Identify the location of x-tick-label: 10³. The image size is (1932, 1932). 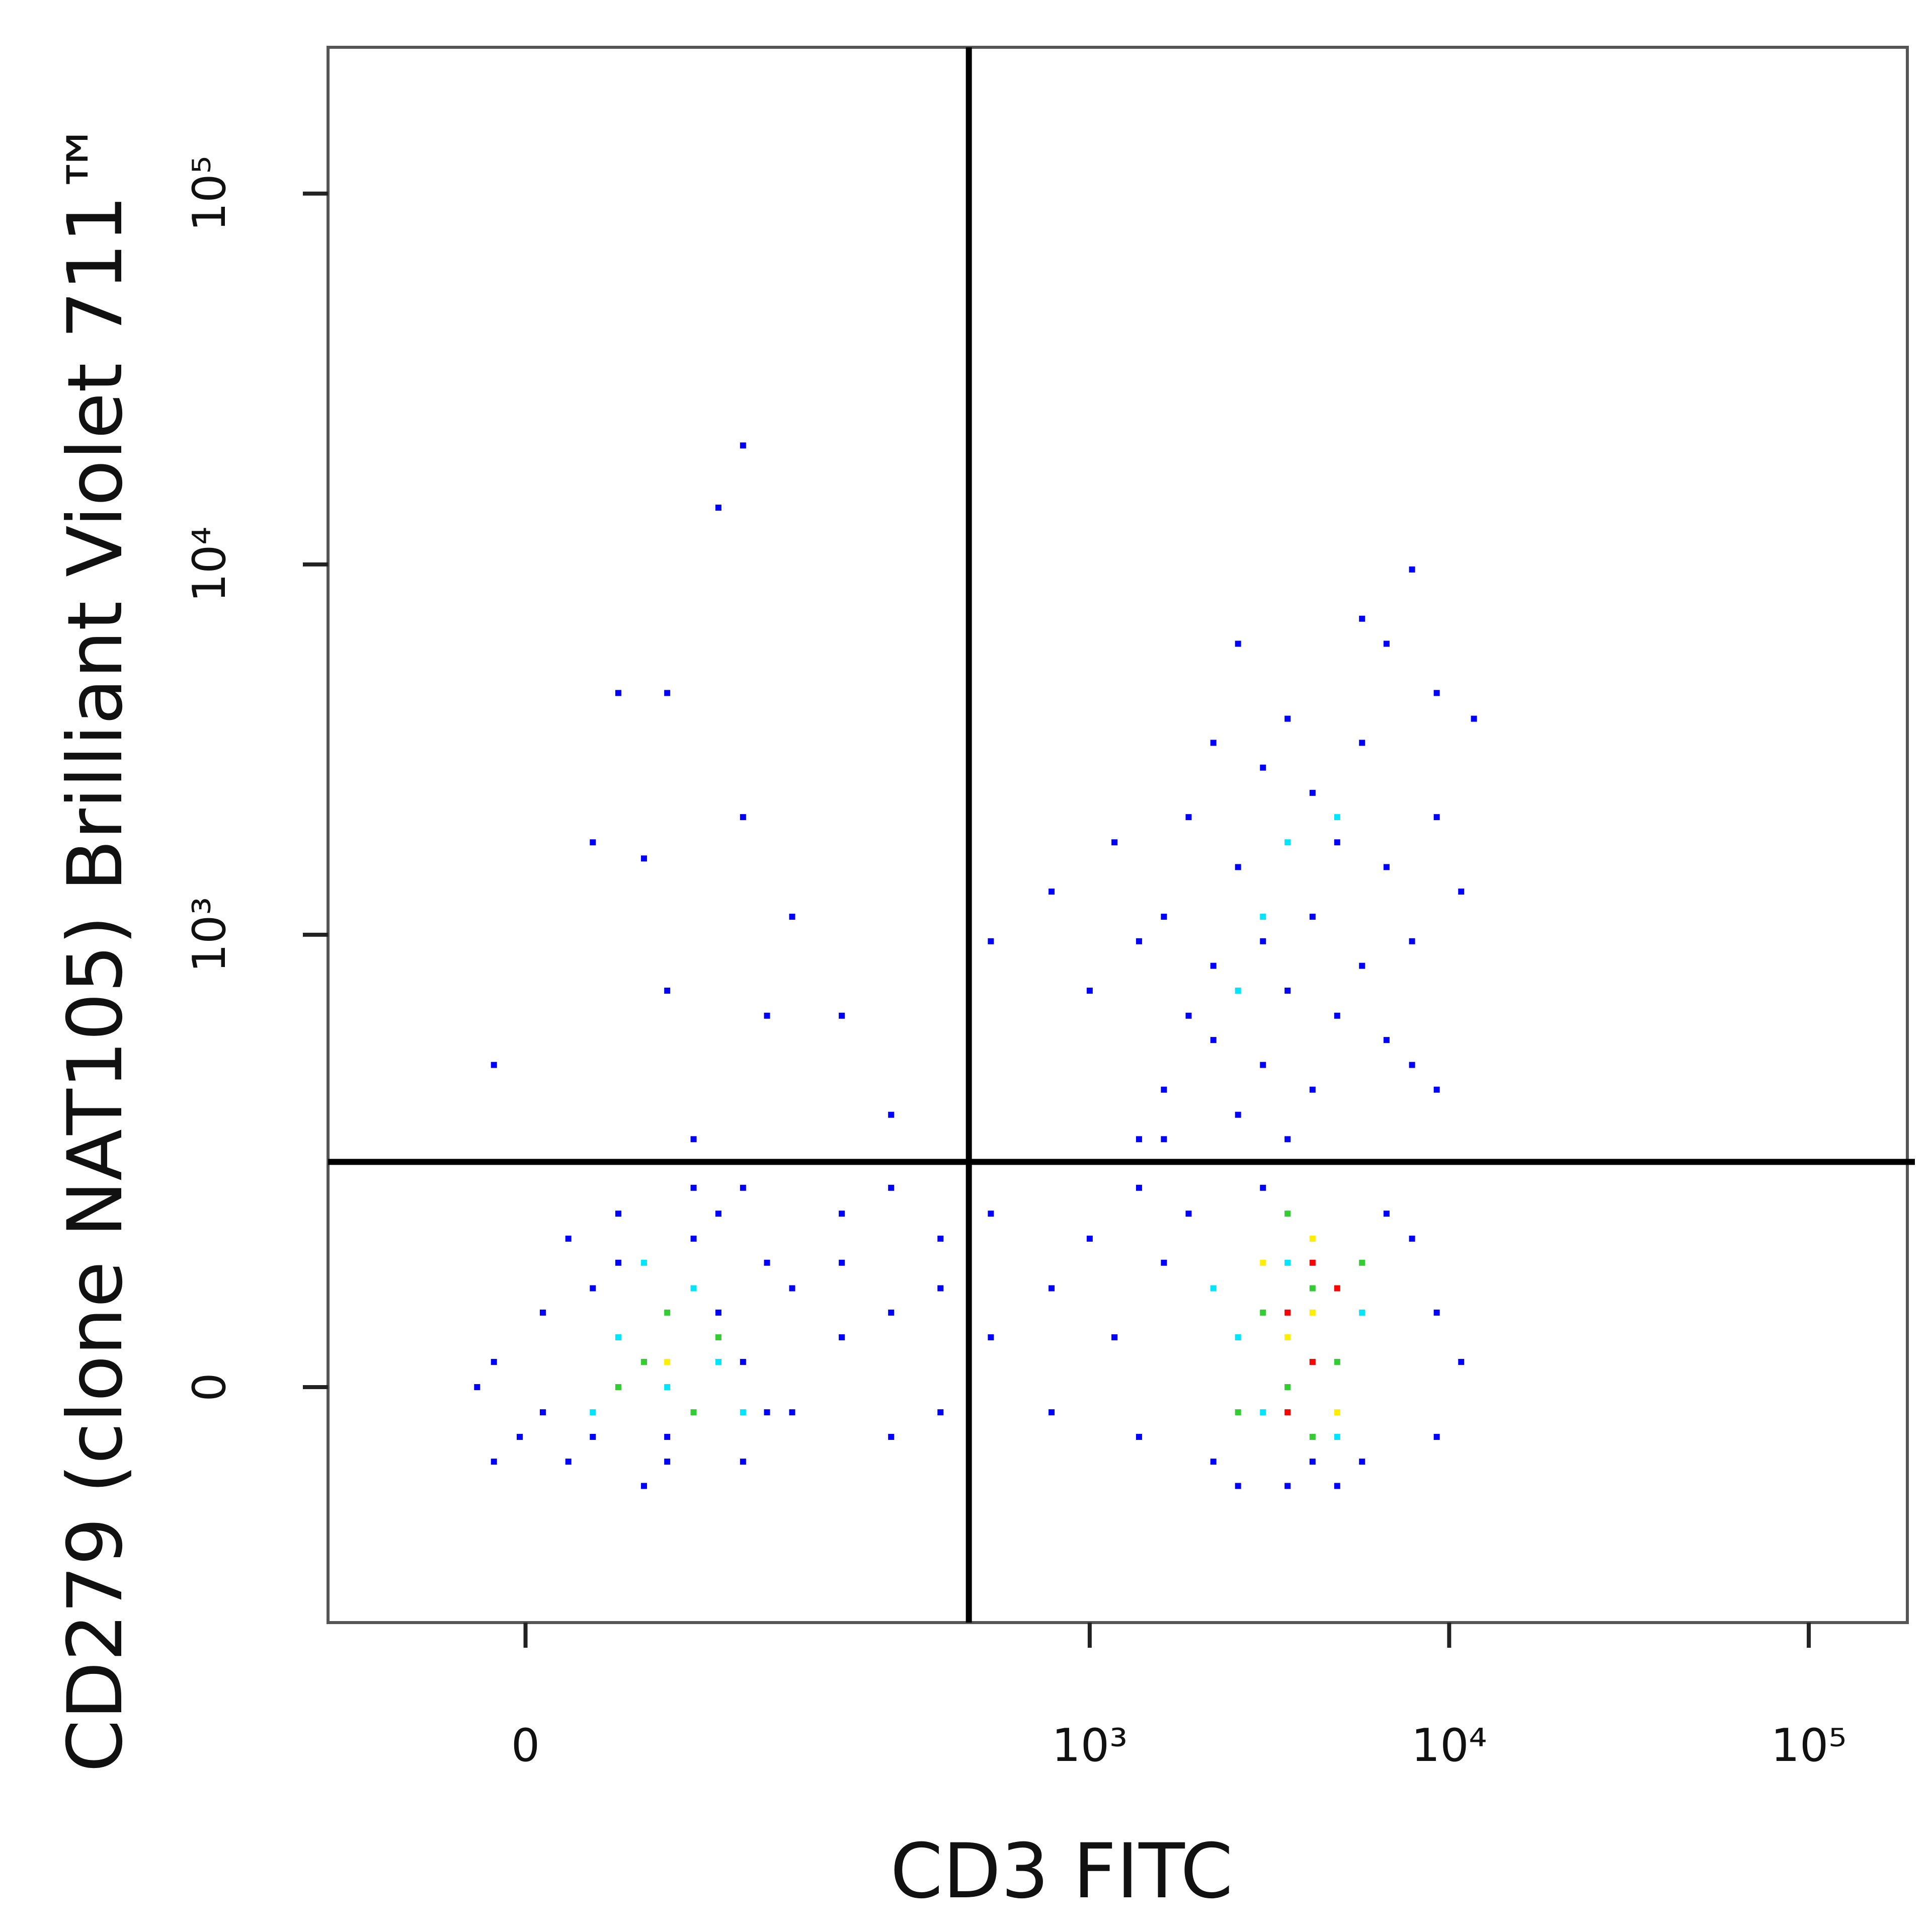
(1090, 1746).